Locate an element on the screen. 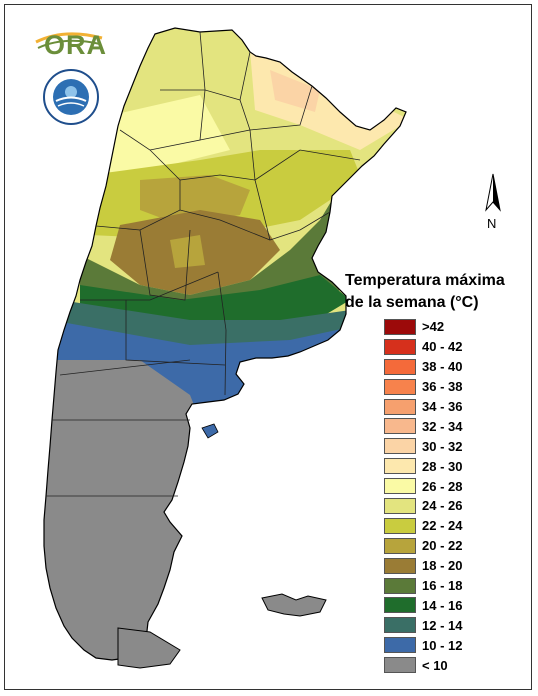 Image resolution: width=538 pixels, height=696 pixels. legend-label: 36 - 38 is located at coordinates (442, 387).